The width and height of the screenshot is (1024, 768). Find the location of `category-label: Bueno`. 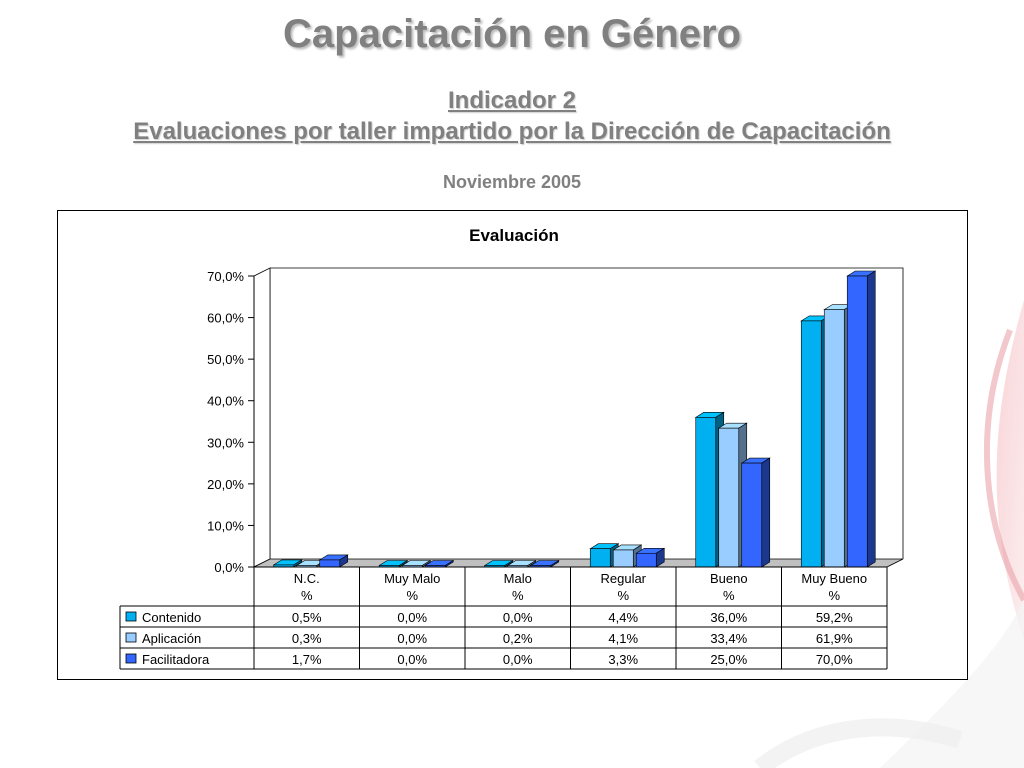

category-label: Bueno is located at coordinates (729, 578).